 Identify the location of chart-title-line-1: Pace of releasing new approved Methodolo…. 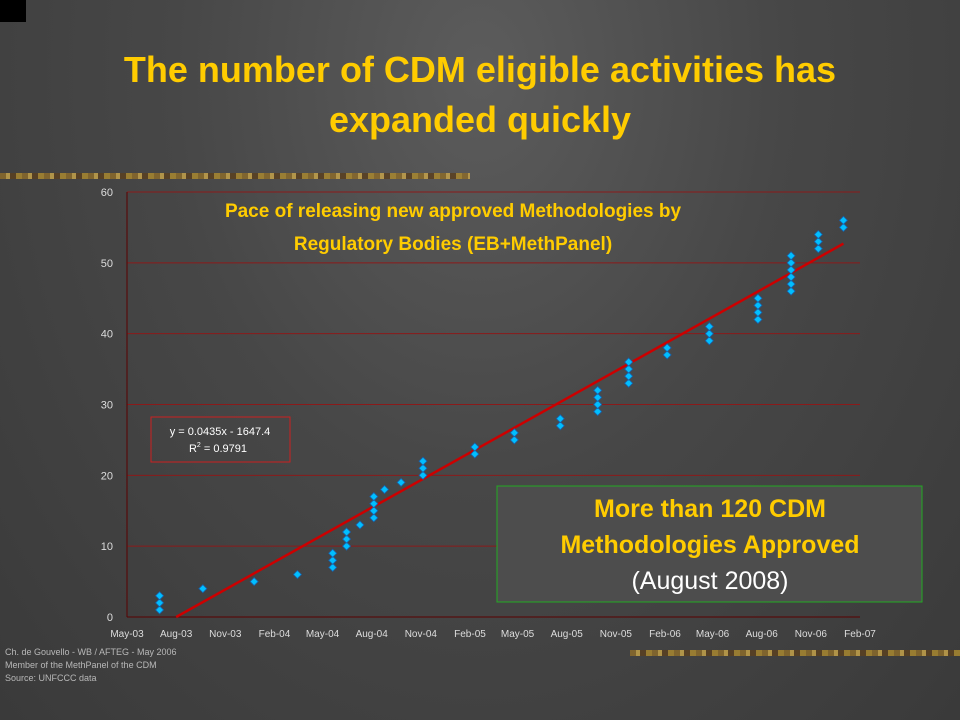
(453, 211).